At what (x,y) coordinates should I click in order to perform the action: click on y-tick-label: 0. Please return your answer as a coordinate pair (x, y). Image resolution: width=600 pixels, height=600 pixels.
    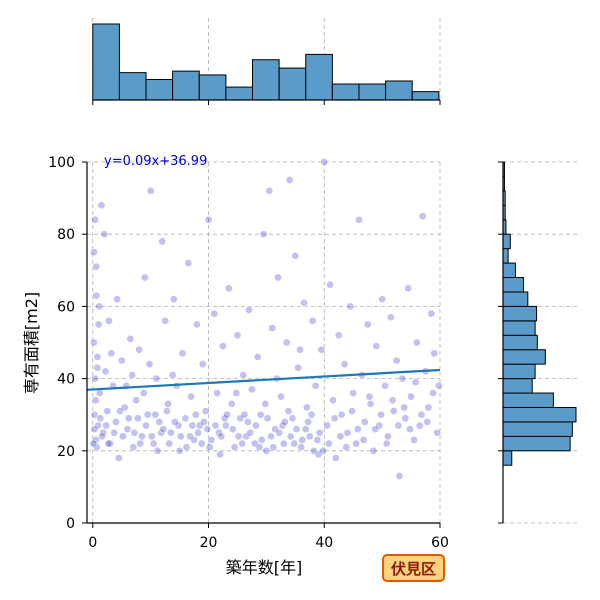
    Looking at the image, I should click on (70, 524).